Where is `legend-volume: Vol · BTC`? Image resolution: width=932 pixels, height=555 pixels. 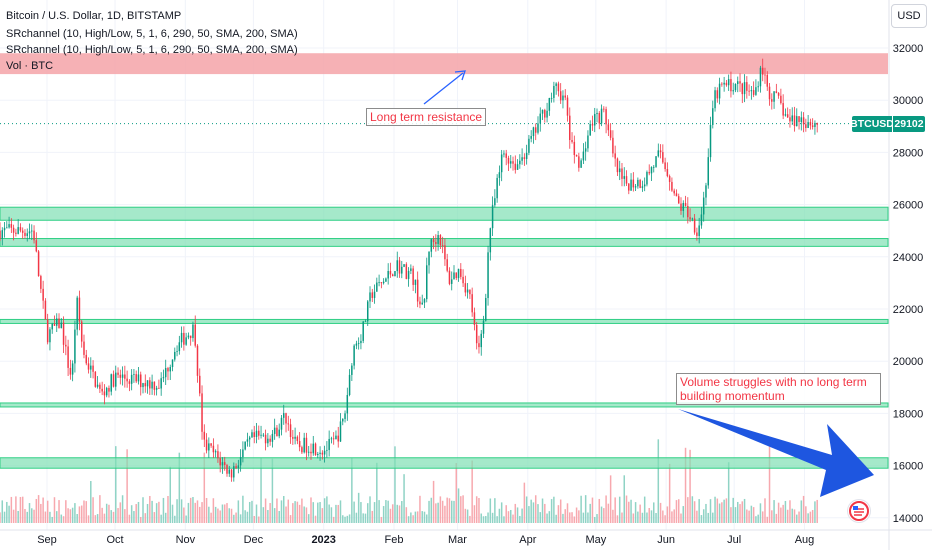
legend-volume: Vol · BTC is located at coordinates (30, 66).